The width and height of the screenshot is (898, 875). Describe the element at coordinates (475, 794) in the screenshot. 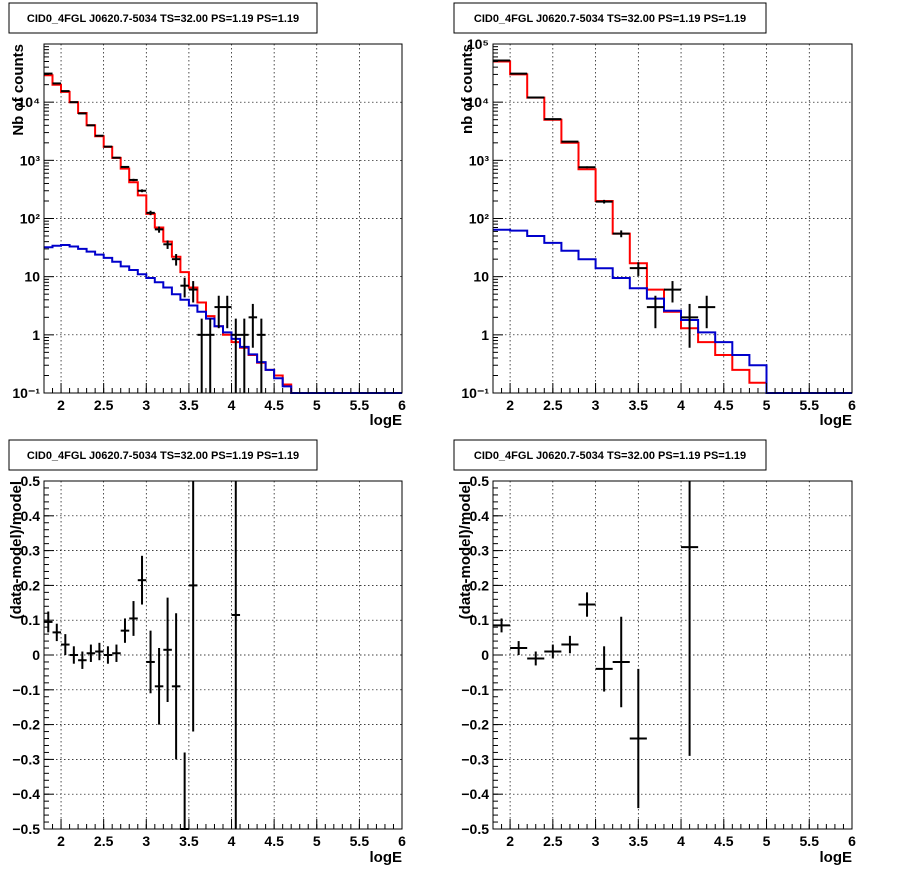

I see `y-tick-label: −0.4` at that location.